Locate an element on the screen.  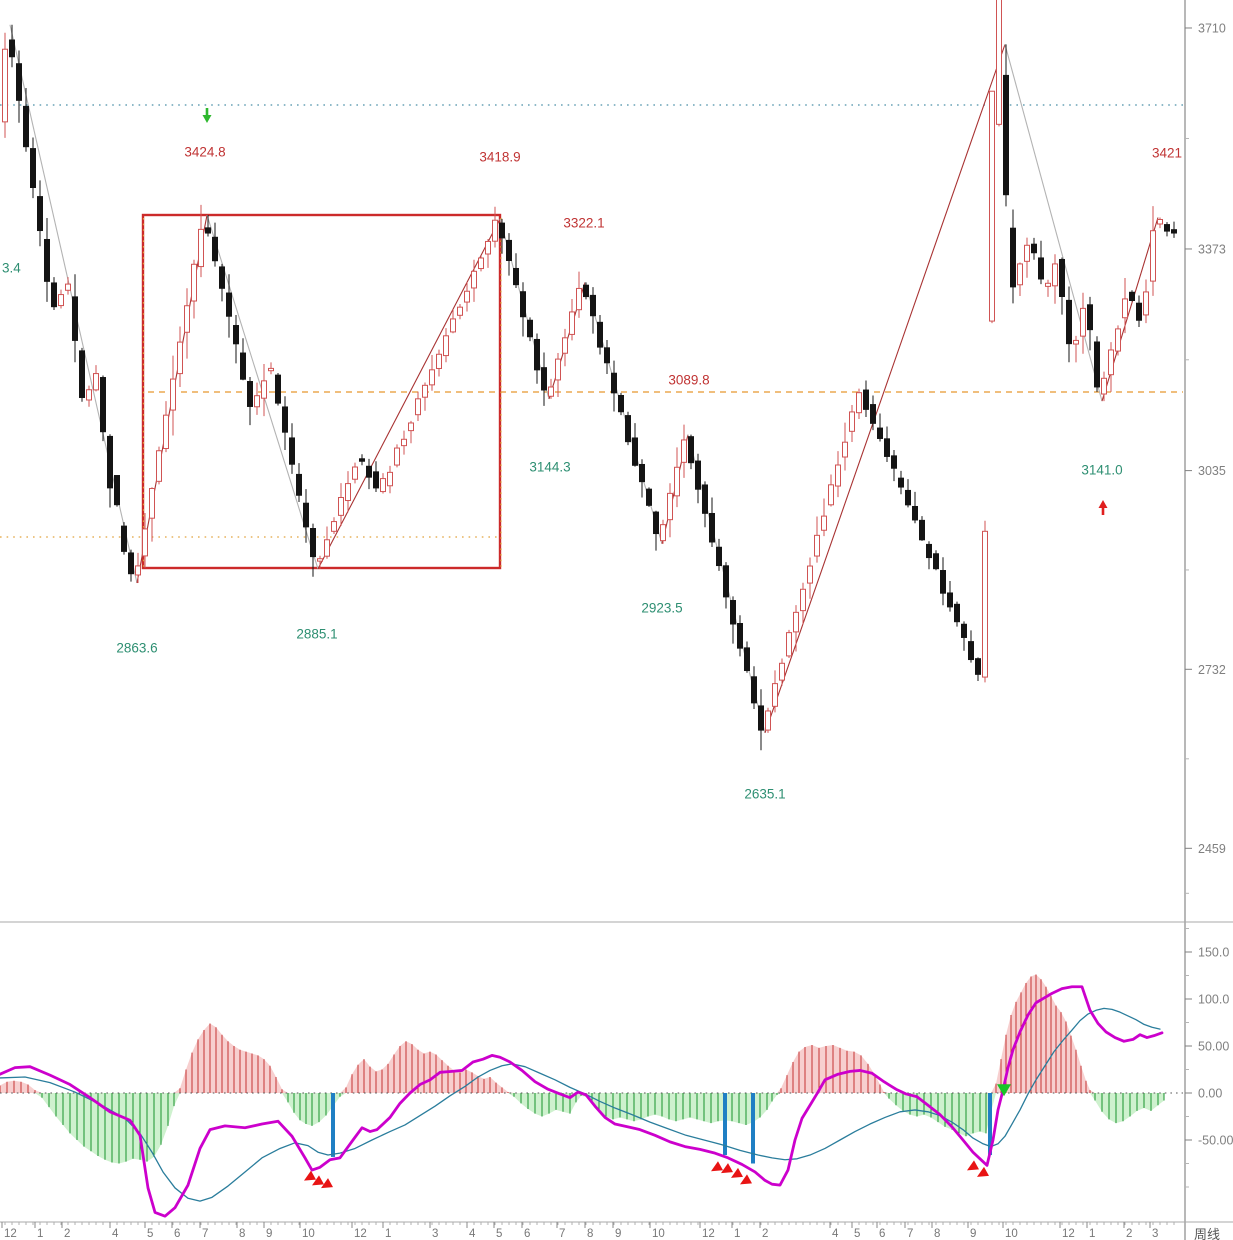
y-axis-tick-label: 100.0 is located at coordinates (1213, 1000).